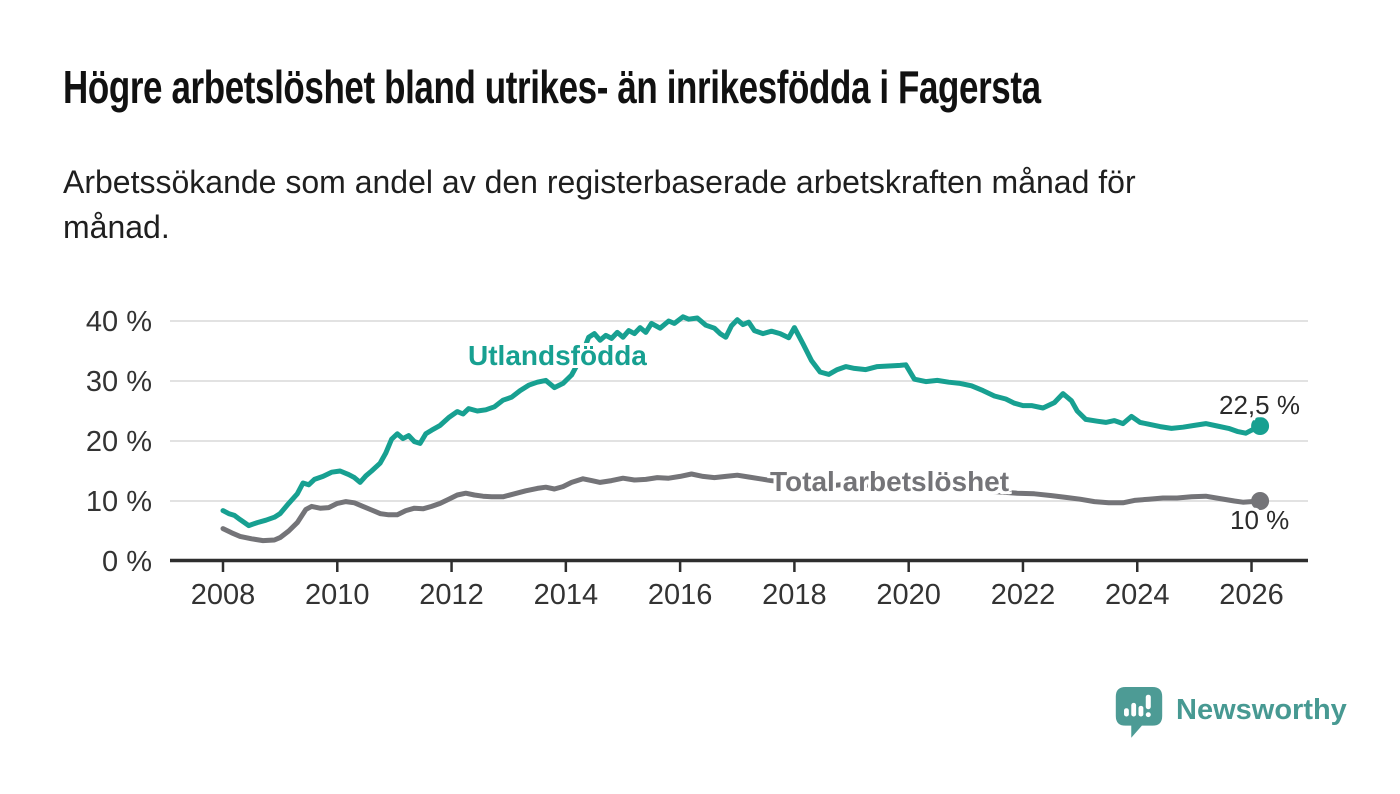 This screenshot has width=1400, height=794. What do you see at coordinates (890, 481) in the screenshot?
I see `series-label-total-arbetsloshet: Total arbetslöshet` at bounding box center [890, 481].